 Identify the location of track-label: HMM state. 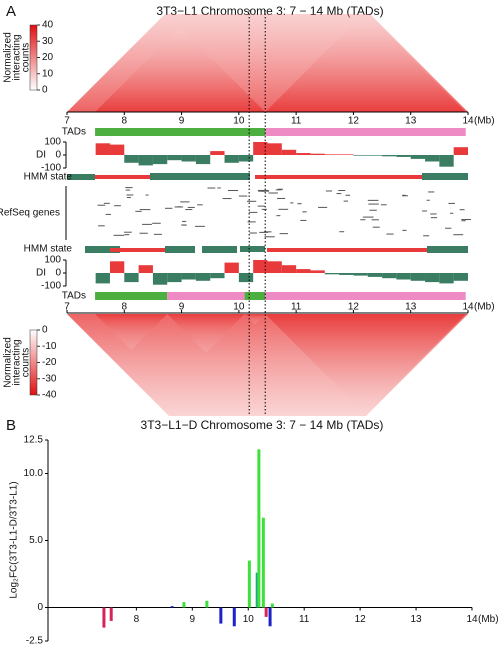
(48, 177).